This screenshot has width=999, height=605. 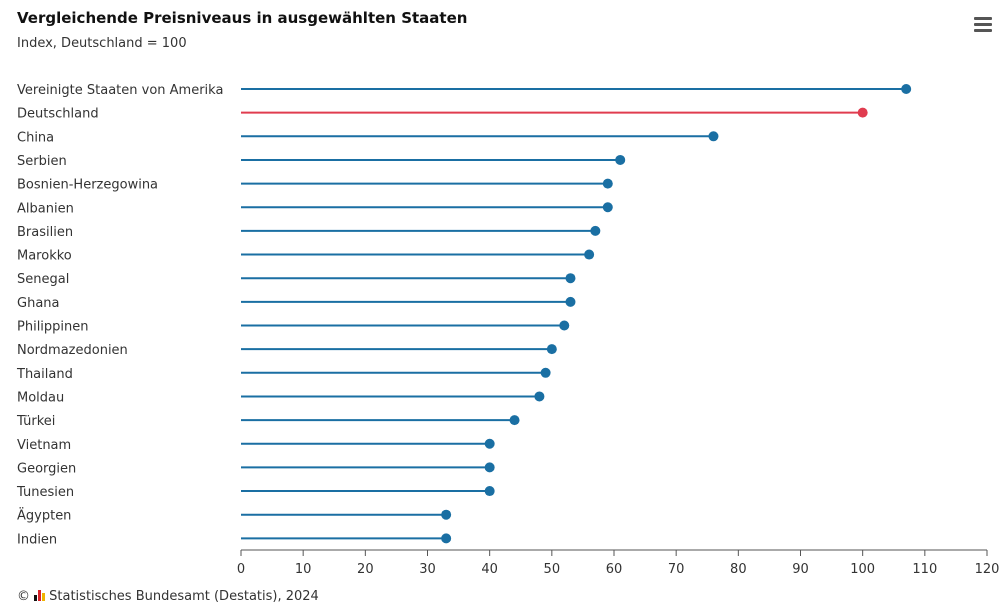 What do you see at coordinates (58, 114) in the screenshot?
I see `category-label: Deutschland` at bounding box center [58, 114].